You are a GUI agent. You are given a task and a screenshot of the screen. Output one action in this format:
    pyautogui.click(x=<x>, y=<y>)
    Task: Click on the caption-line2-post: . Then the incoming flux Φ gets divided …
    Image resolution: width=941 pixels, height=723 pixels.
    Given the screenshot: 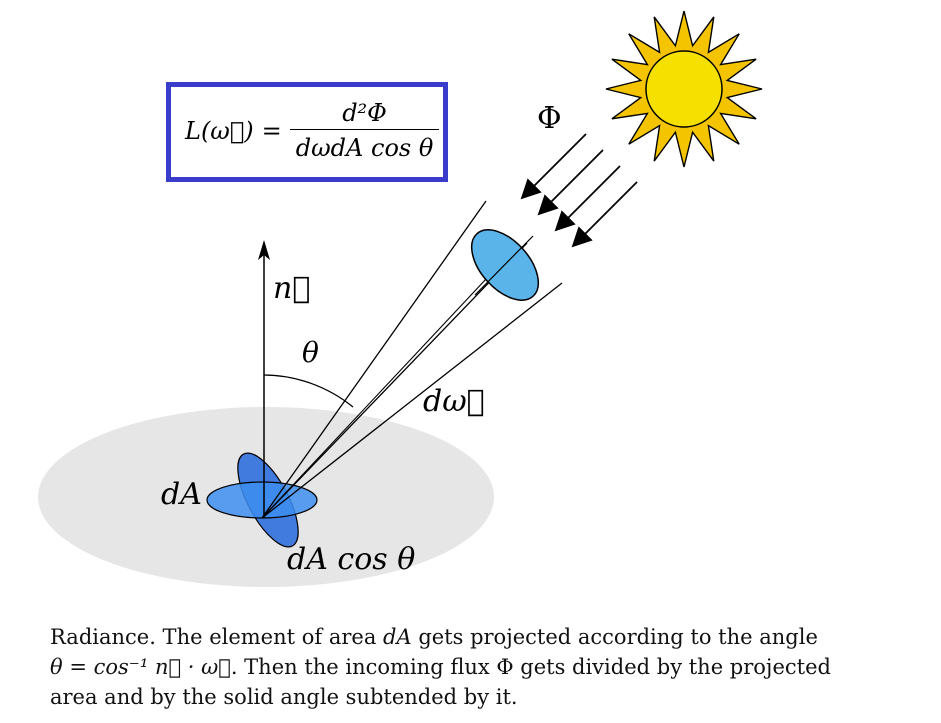 What is the action you would take?
    pyautogui.click(x=530, y=667)
    